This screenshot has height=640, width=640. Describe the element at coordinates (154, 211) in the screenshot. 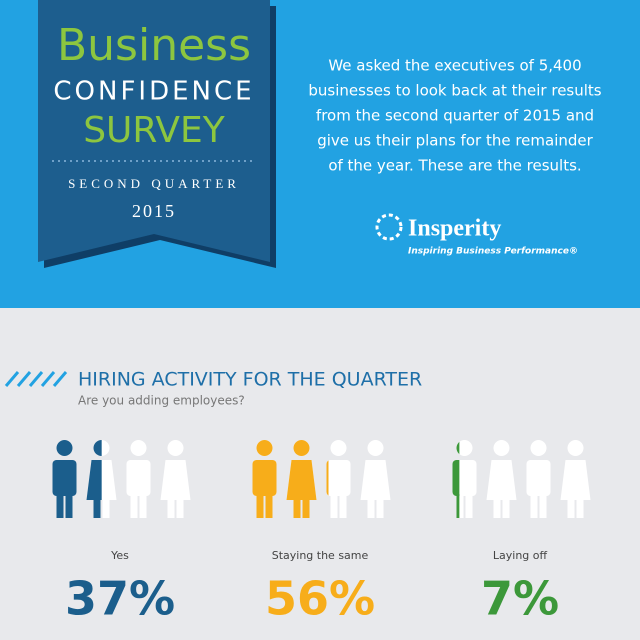

I see `year: 2015` at that location.